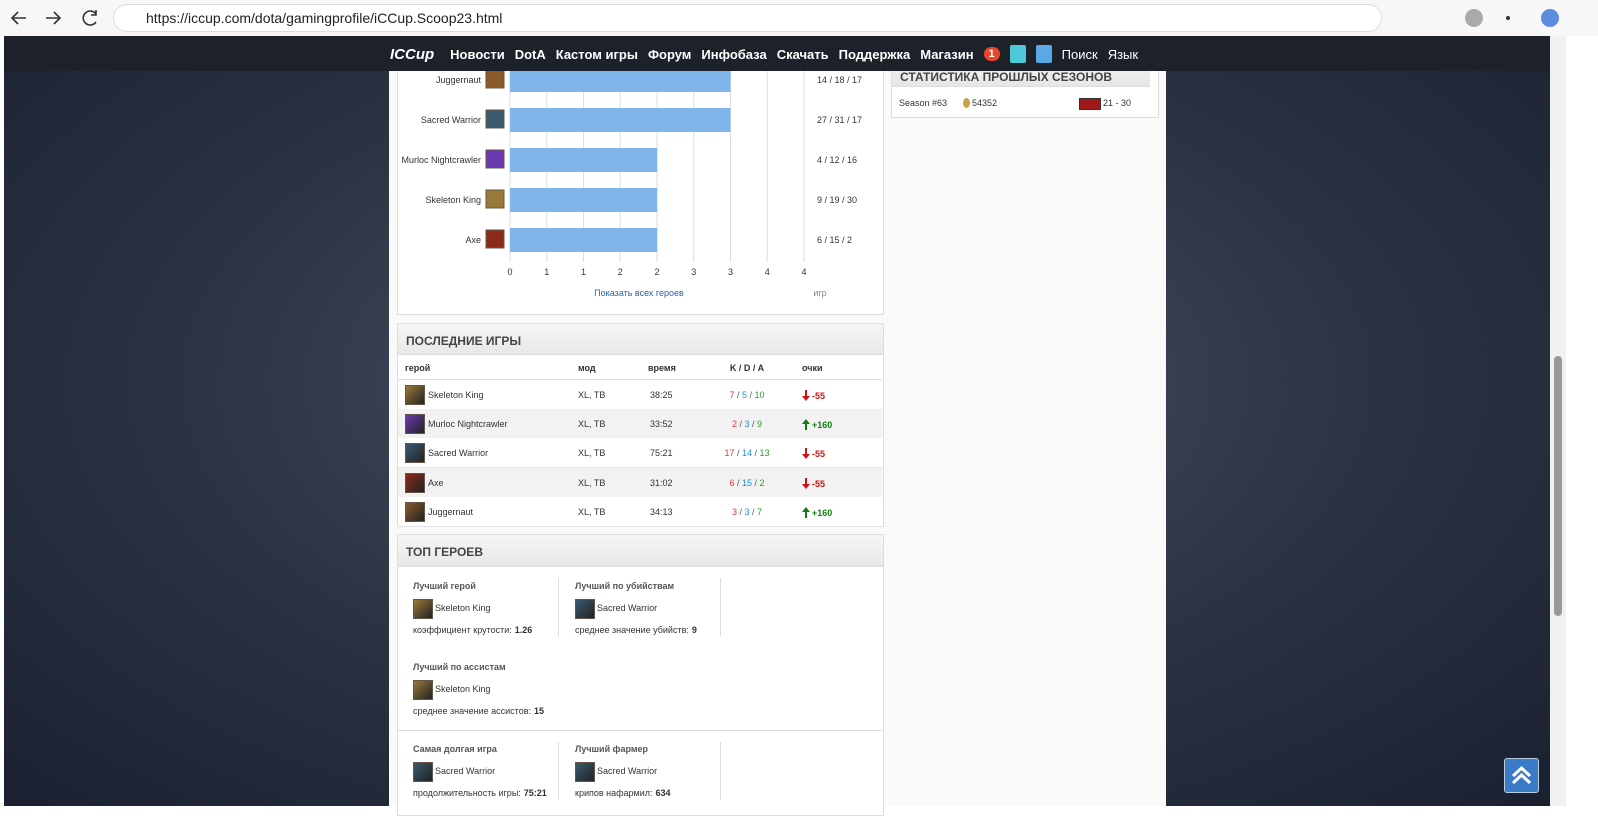 The height and width of the screenshot is (822, 1598). I want to click on kda-a: 7, so click(760, 511).